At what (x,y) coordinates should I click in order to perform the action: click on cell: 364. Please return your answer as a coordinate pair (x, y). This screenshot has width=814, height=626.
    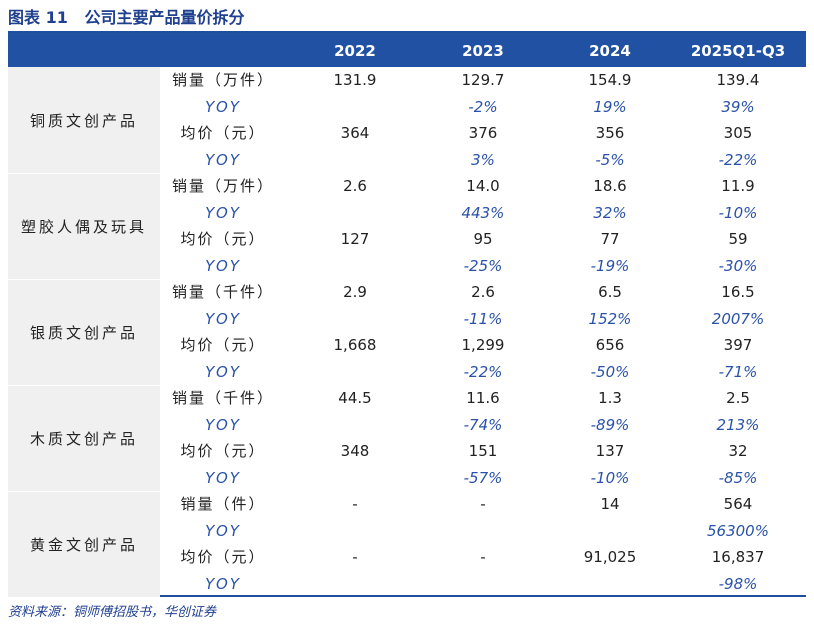
    Looking at the image, I should click on (355, 133).